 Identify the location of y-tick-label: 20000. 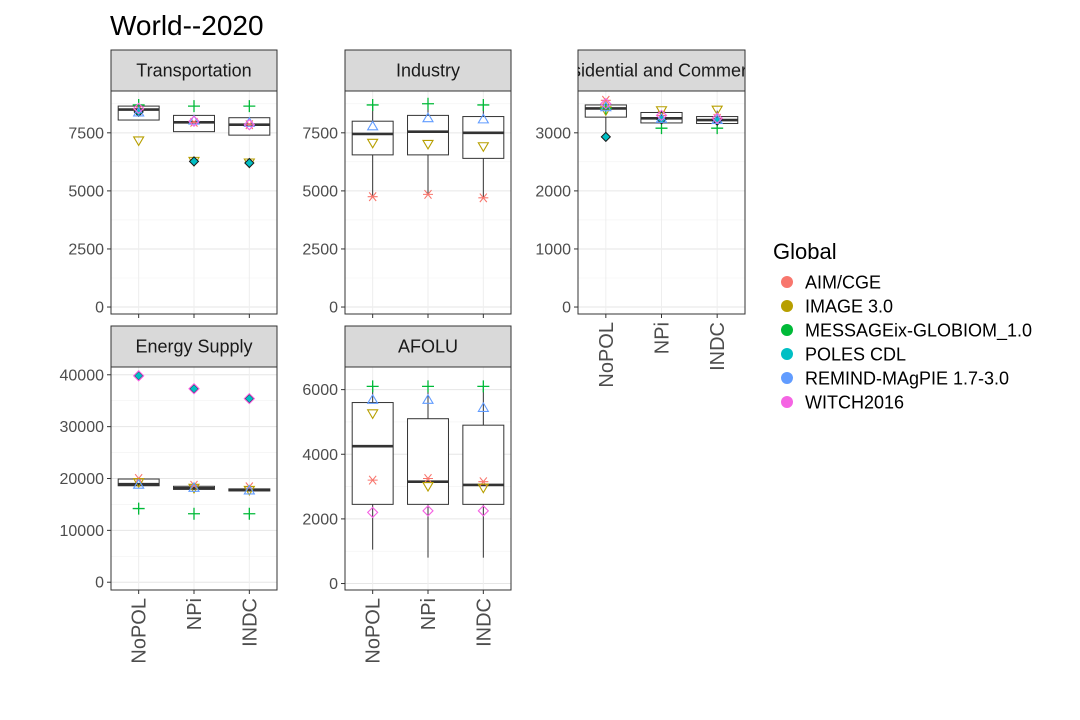
(82, 479).